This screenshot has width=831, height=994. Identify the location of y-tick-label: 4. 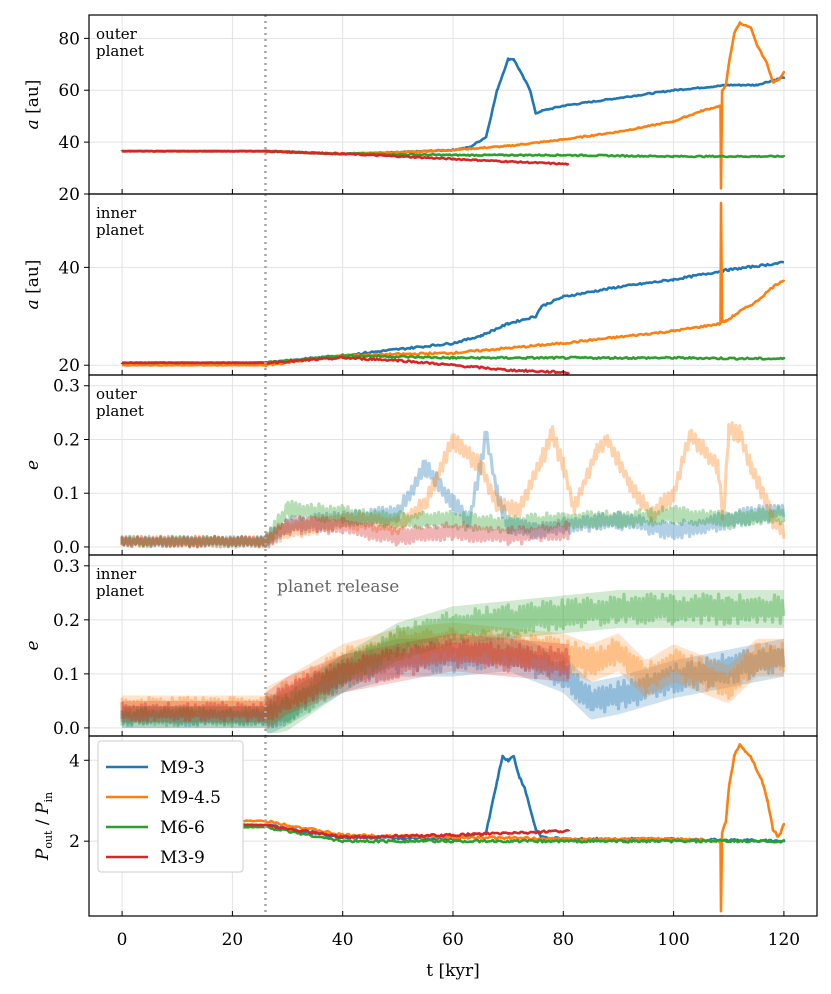
(74, 761).